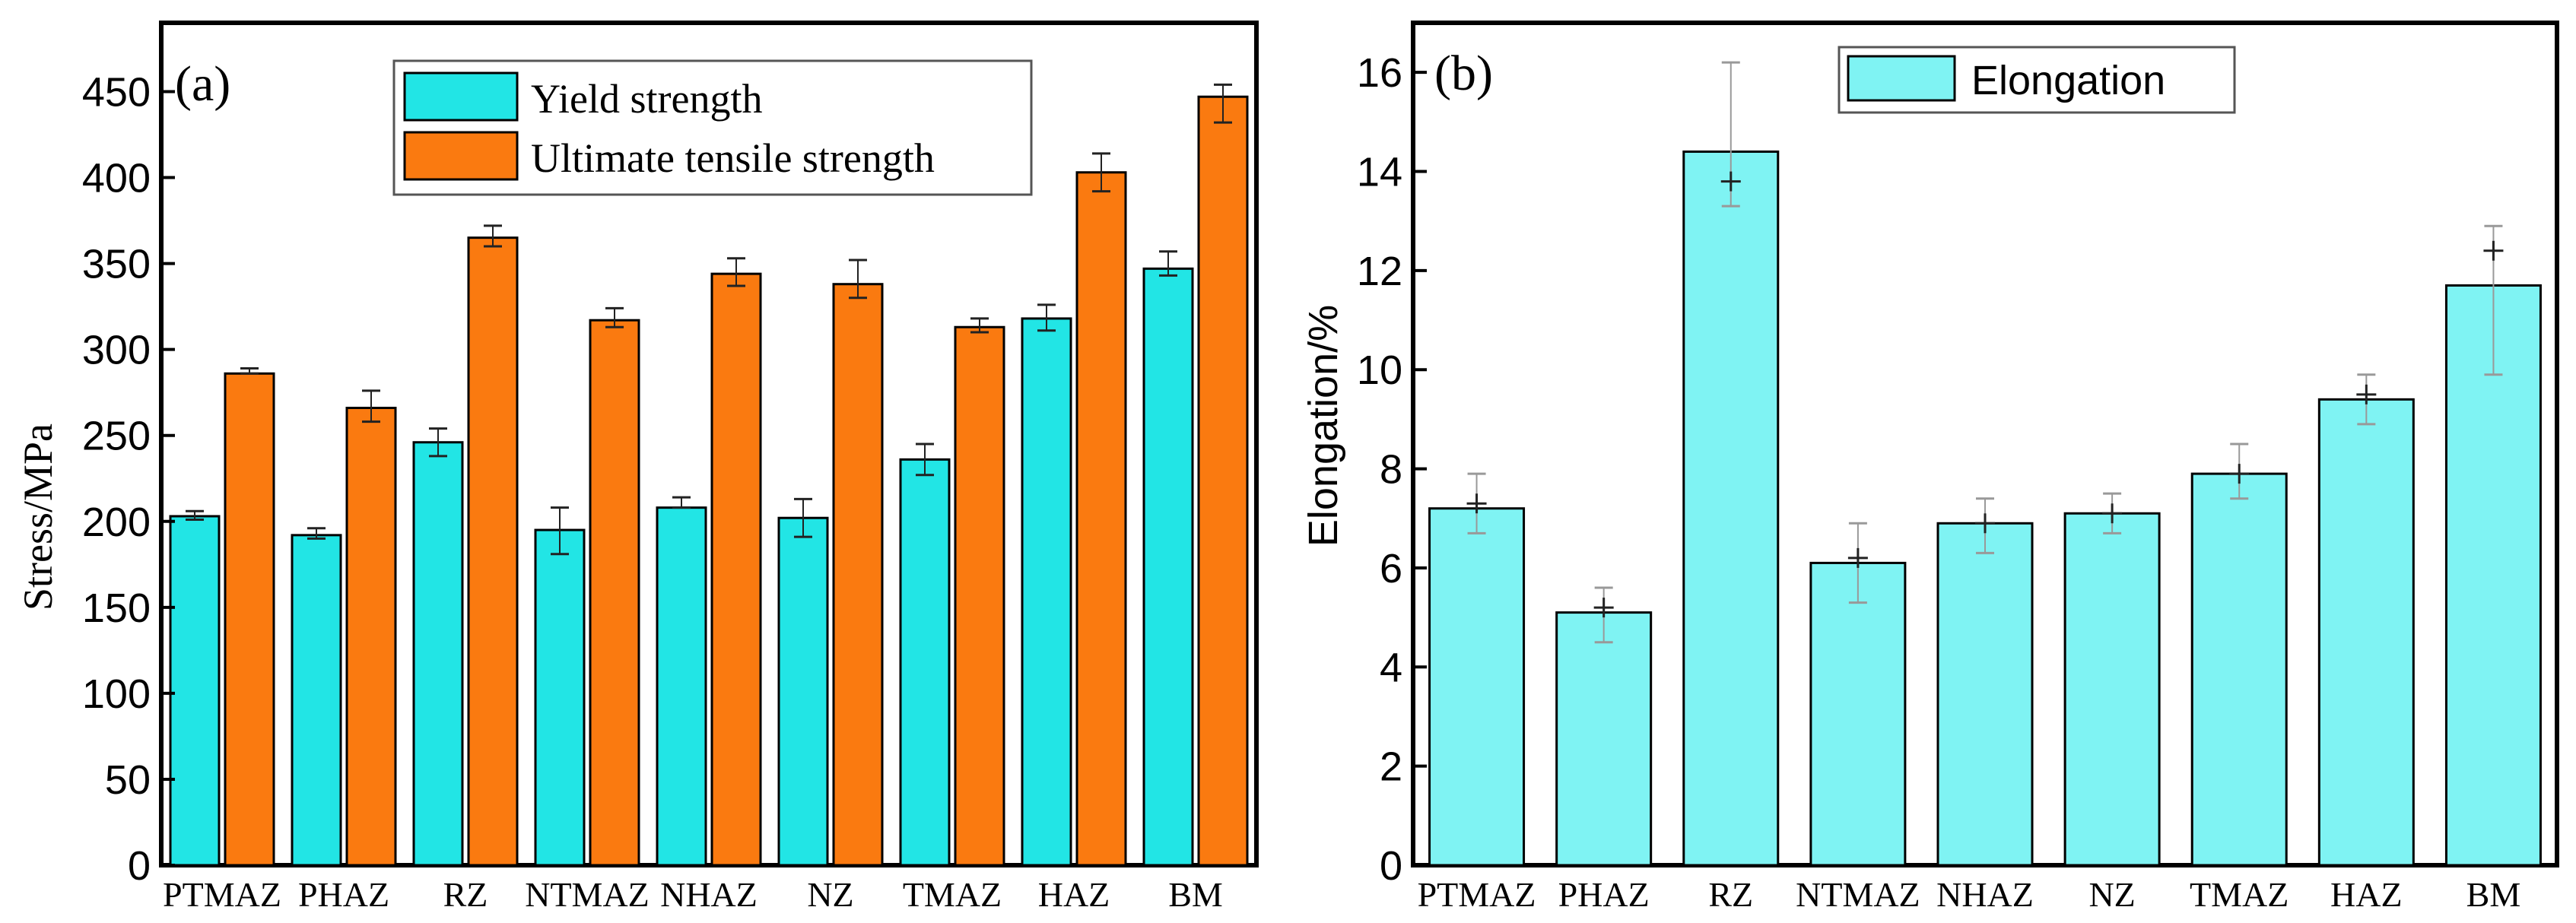 Image resolution: width=2576 pixels, height=923 pixels. Describe the element at coordinates (560, 697) in the screenshot. I see `bar-yield-strength-ntmaz` at that location.